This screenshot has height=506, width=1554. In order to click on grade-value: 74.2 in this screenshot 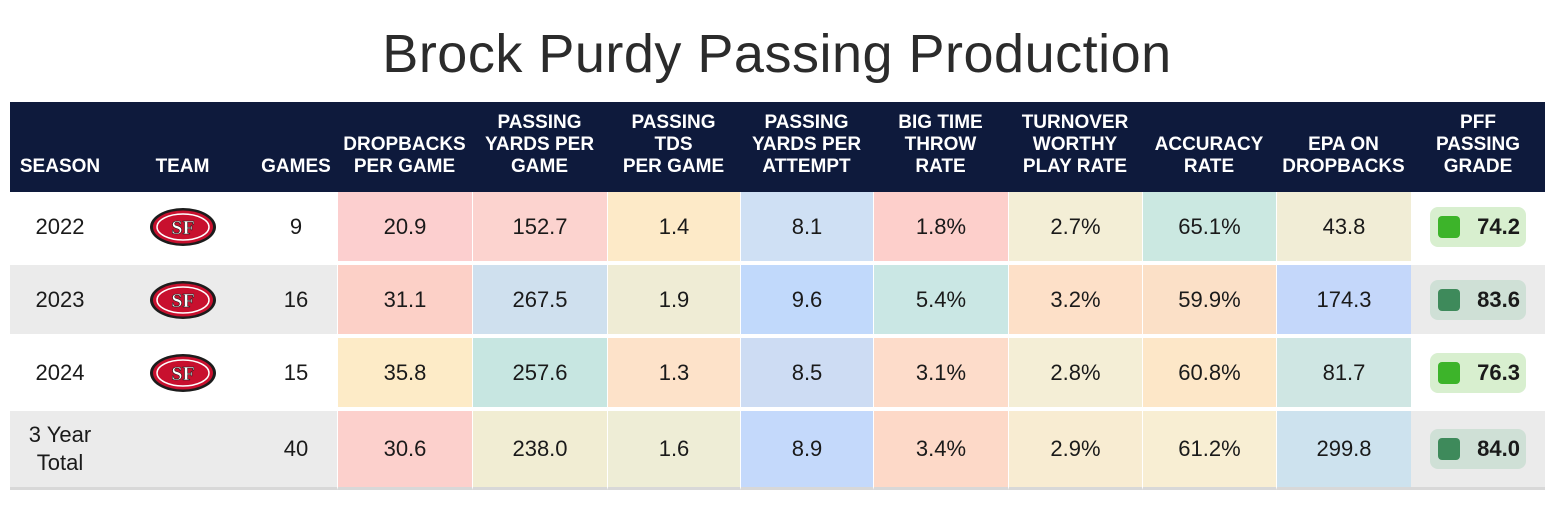, I will do `click(1498, 226)`.